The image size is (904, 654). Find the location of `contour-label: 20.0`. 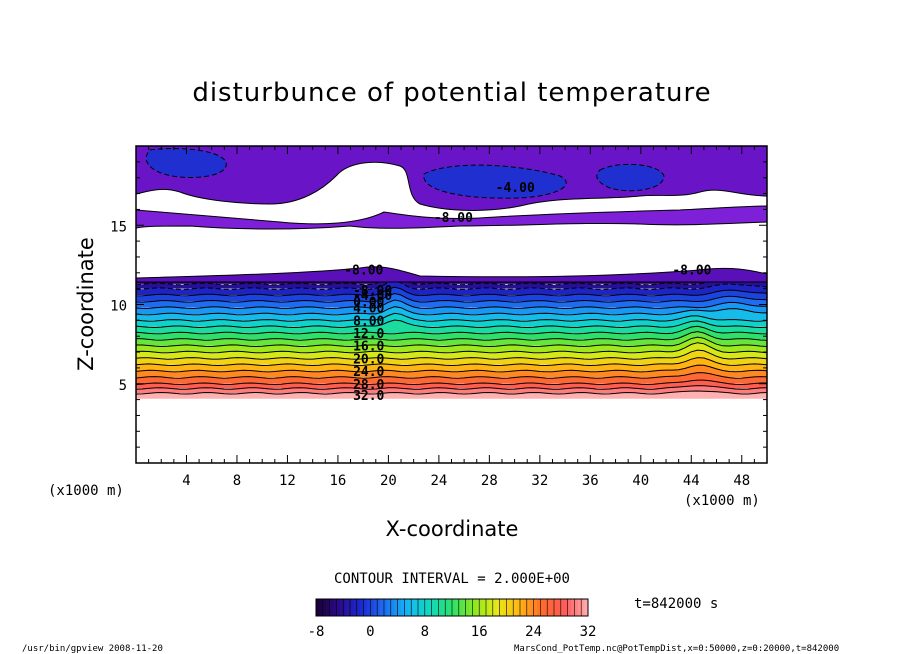

contour-label: 20.0 is located at coordinates (368, 359).